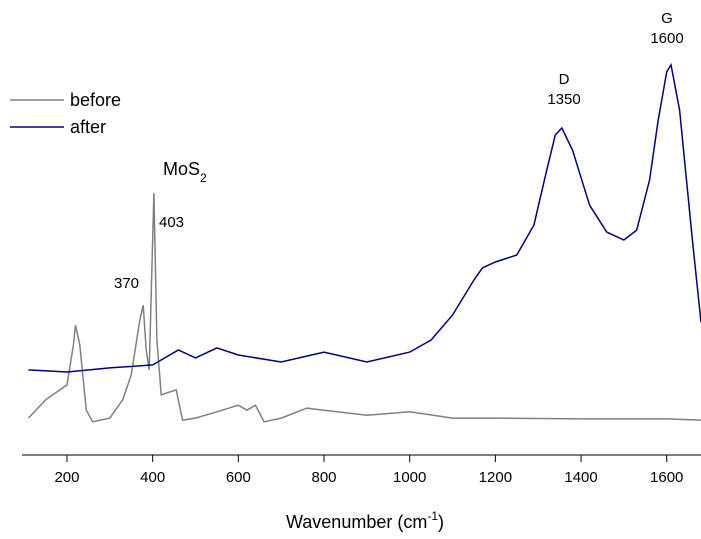 The image size is (701, 539). Describe the element at coordinates (95, 100) in the screenshot. I see `legend-label: before` at that location.